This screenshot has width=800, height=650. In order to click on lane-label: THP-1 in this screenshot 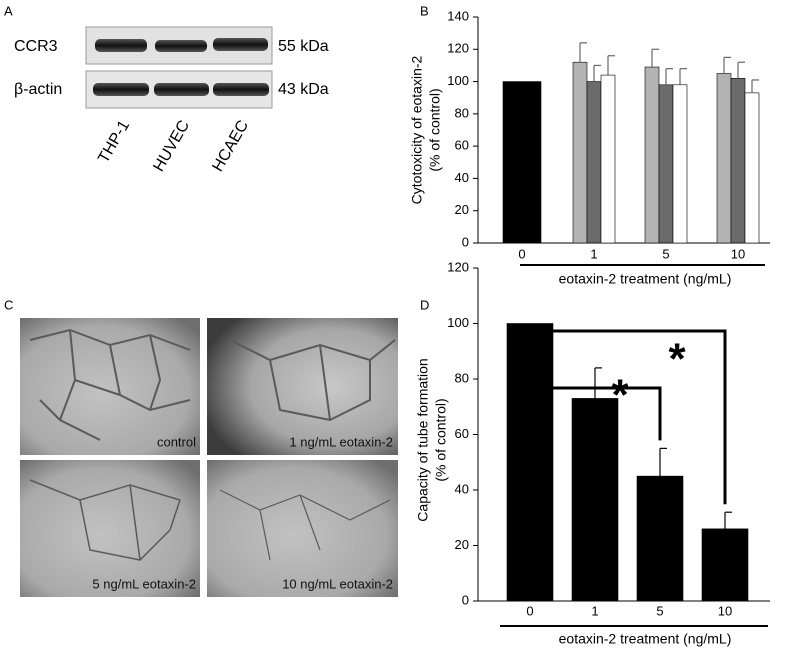, I will do `click(114, 142)`.